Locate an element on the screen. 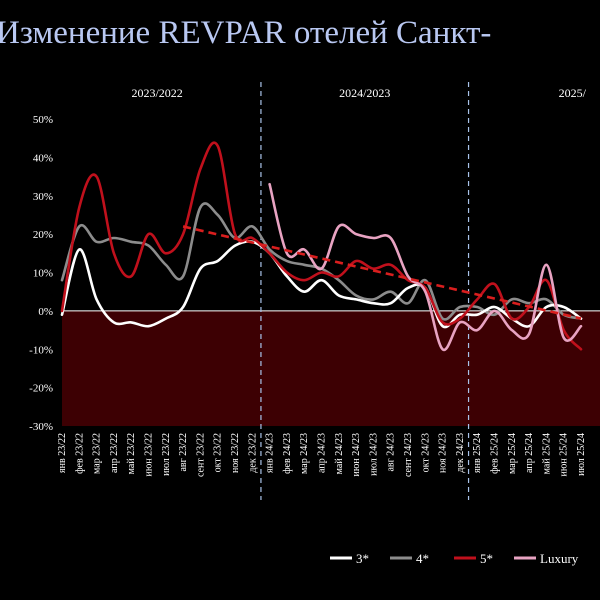 This screenshot has height=600, width=600. x-tick-label: июл 25/24 is located at coordinates (581, 454).